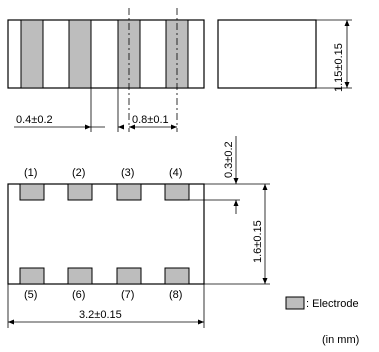 This screenshot has width=379, height=352. Describe the element at coordinates (150, 120) in the screenshot. I see `electrode-width-label: 0.8±0.1` at that location.